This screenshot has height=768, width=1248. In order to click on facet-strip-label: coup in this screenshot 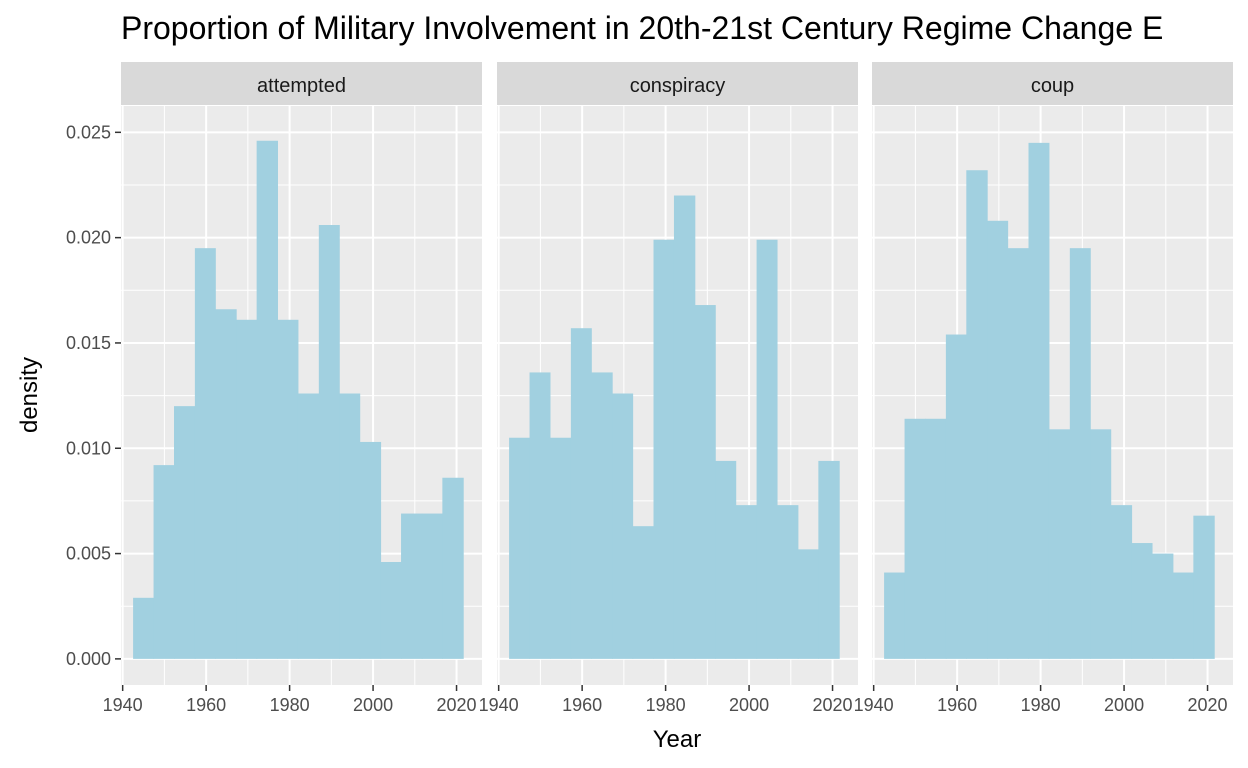, I will do `click(1052, 86)`.